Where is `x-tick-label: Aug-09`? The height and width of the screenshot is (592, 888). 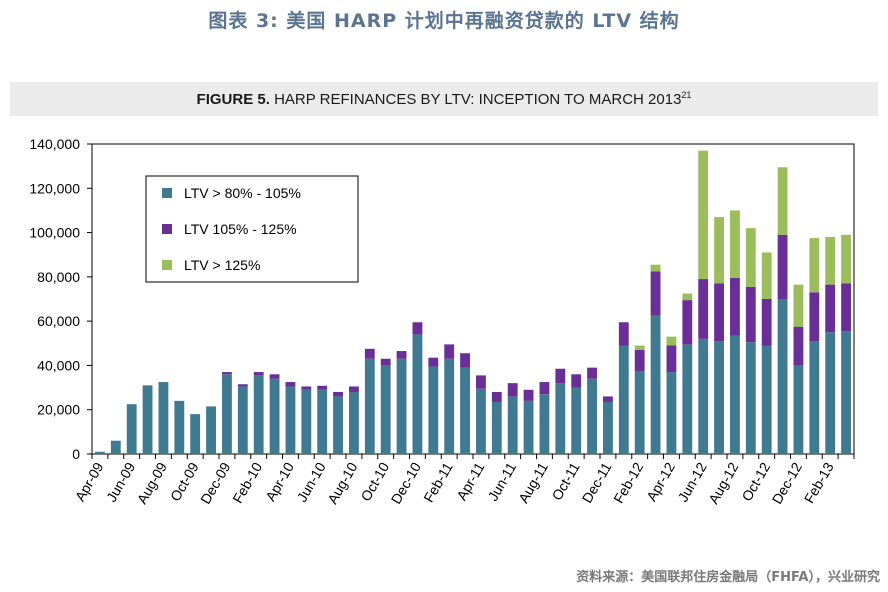 x-tick-label: Aug-09 is located at coordinates (152, 482).